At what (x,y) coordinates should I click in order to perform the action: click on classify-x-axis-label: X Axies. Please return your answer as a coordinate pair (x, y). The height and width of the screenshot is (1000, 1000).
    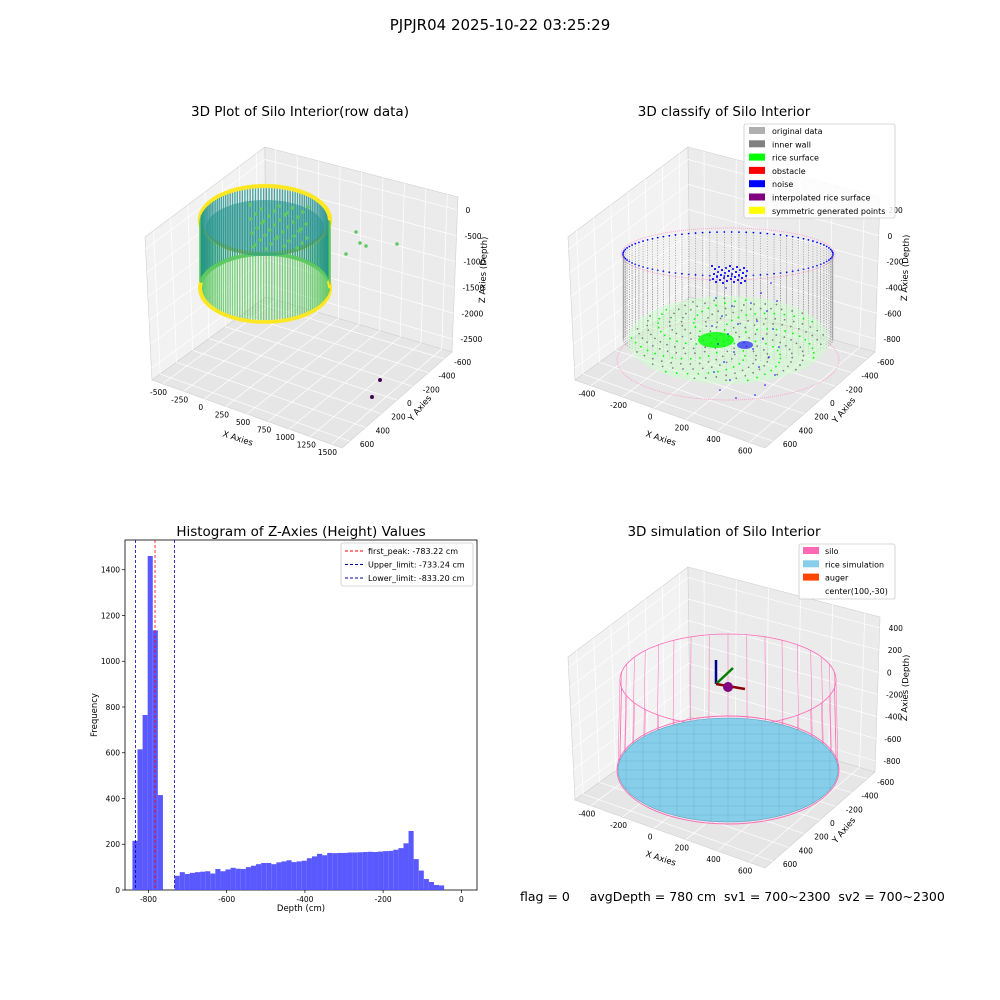
    Looking at the image, I should click on (660, 438).